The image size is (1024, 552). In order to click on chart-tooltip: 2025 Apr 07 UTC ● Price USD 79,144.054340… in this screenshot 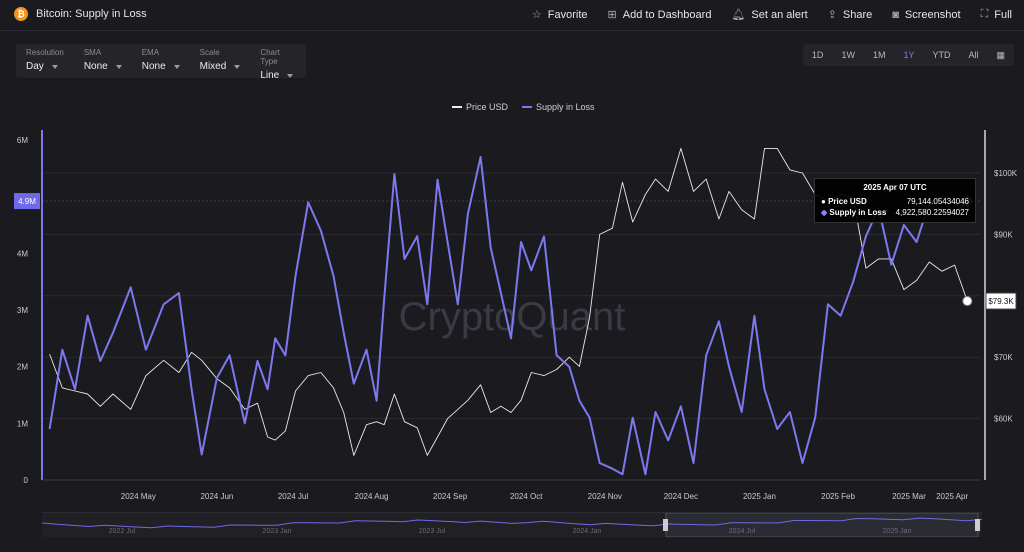, I will do `click(895, 200)`.